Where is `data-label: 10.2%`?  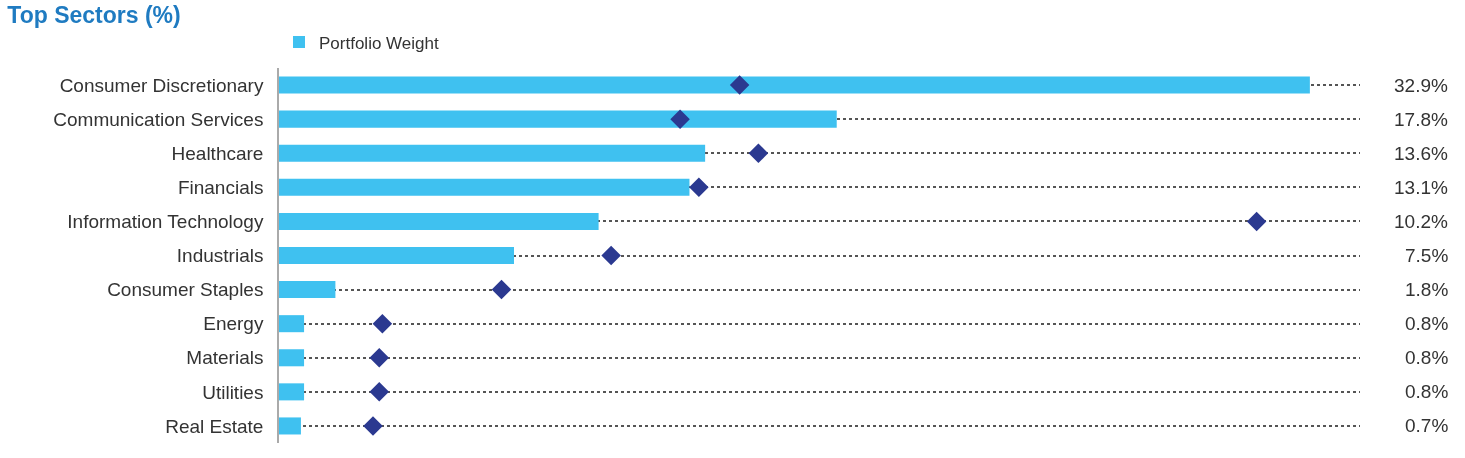 data-label: 10.2% is located at coordinates (1421, 221).